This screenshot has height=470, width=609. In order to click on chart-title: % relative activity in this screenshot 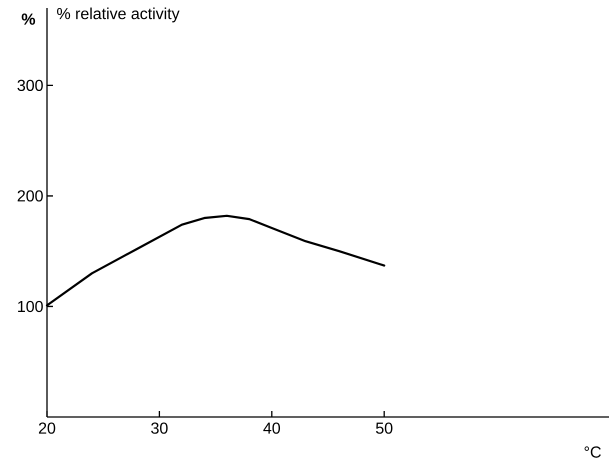, I will do `click(118, 15)`.